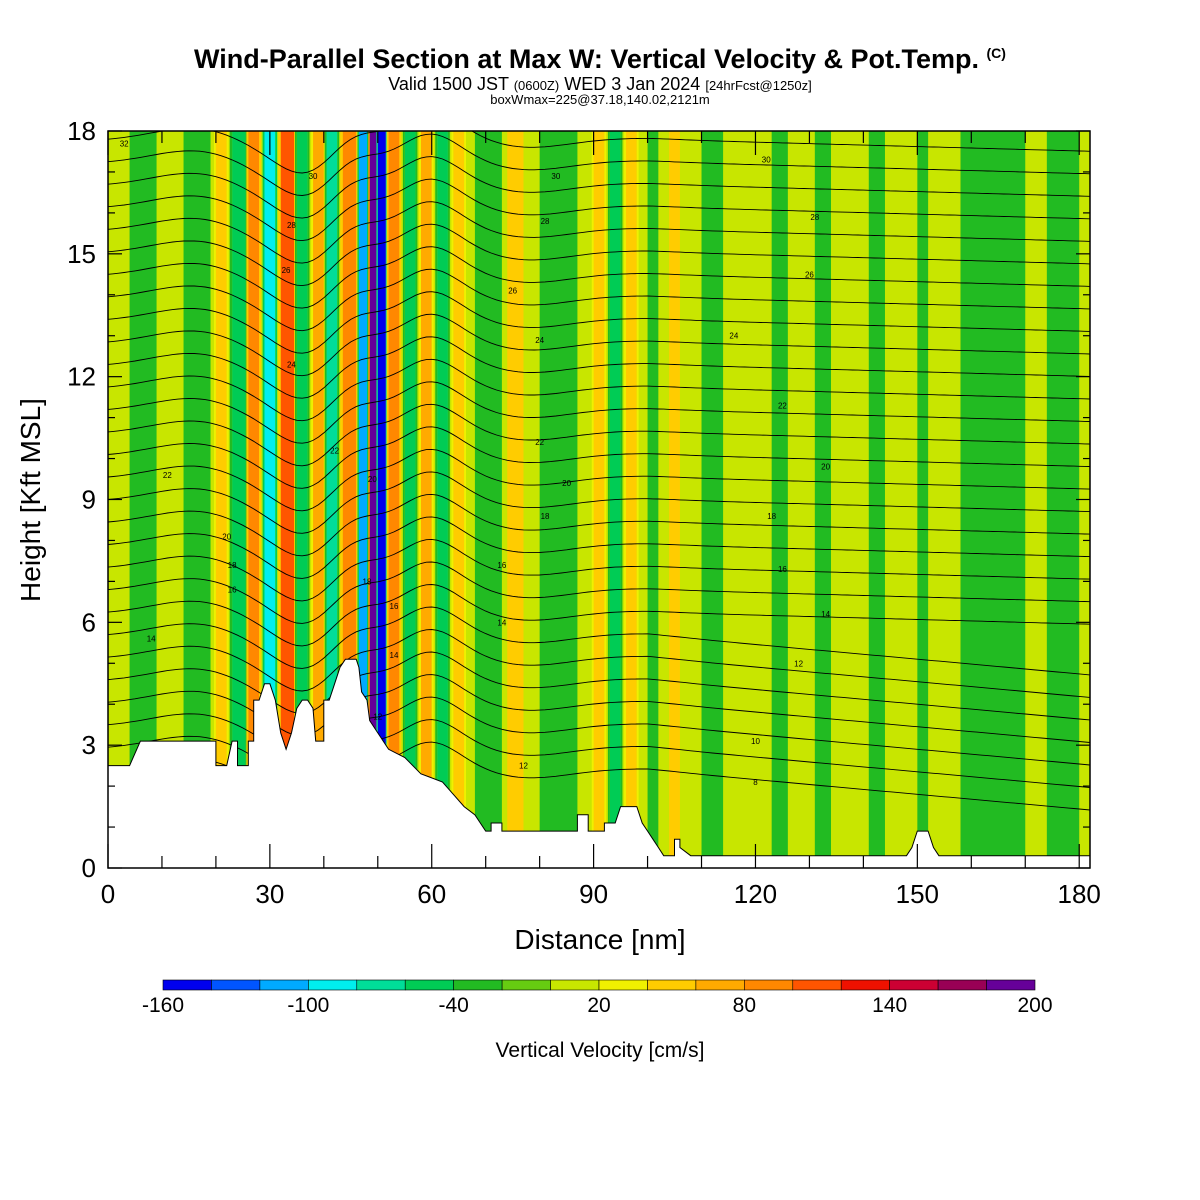 The height and width of the screenshot is (1200, 1200). What do you see at coordinates (545, 516) in the screenshot?
I see `contour-label: 18` at bounding box center [545, 516].